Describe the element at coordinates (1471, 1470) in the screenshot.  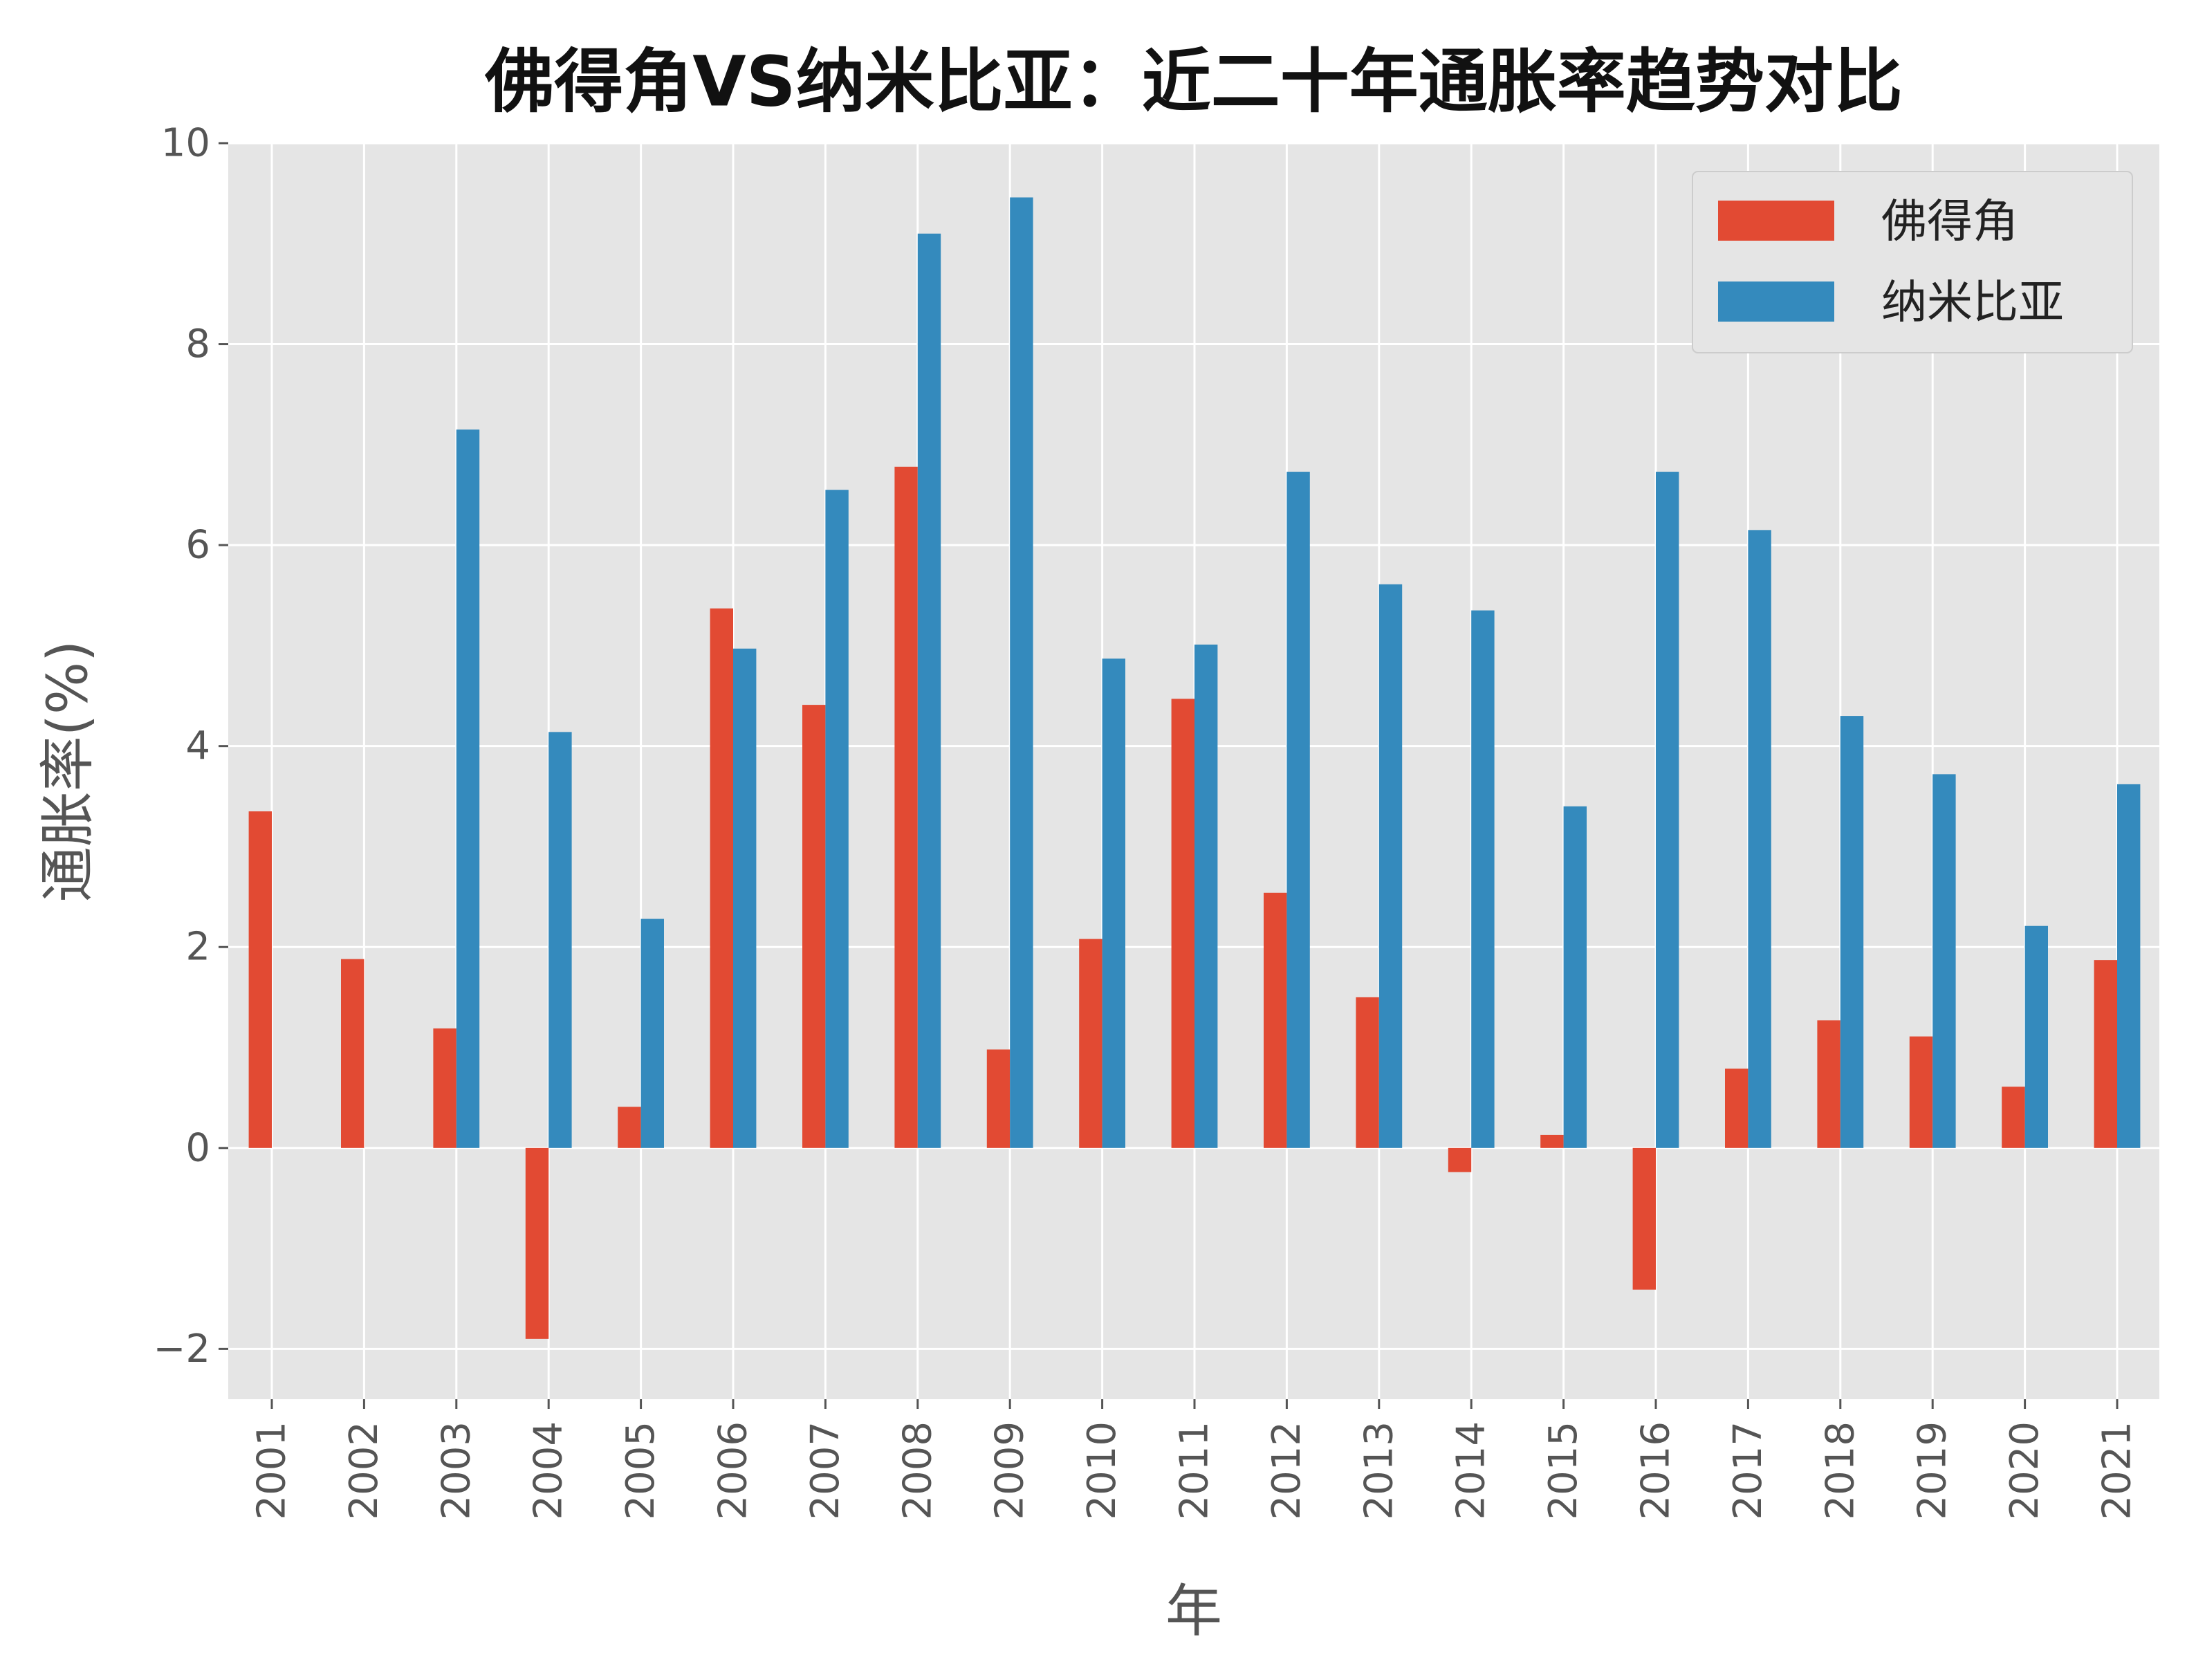
I see `x-tick-label: 2014` at that location.